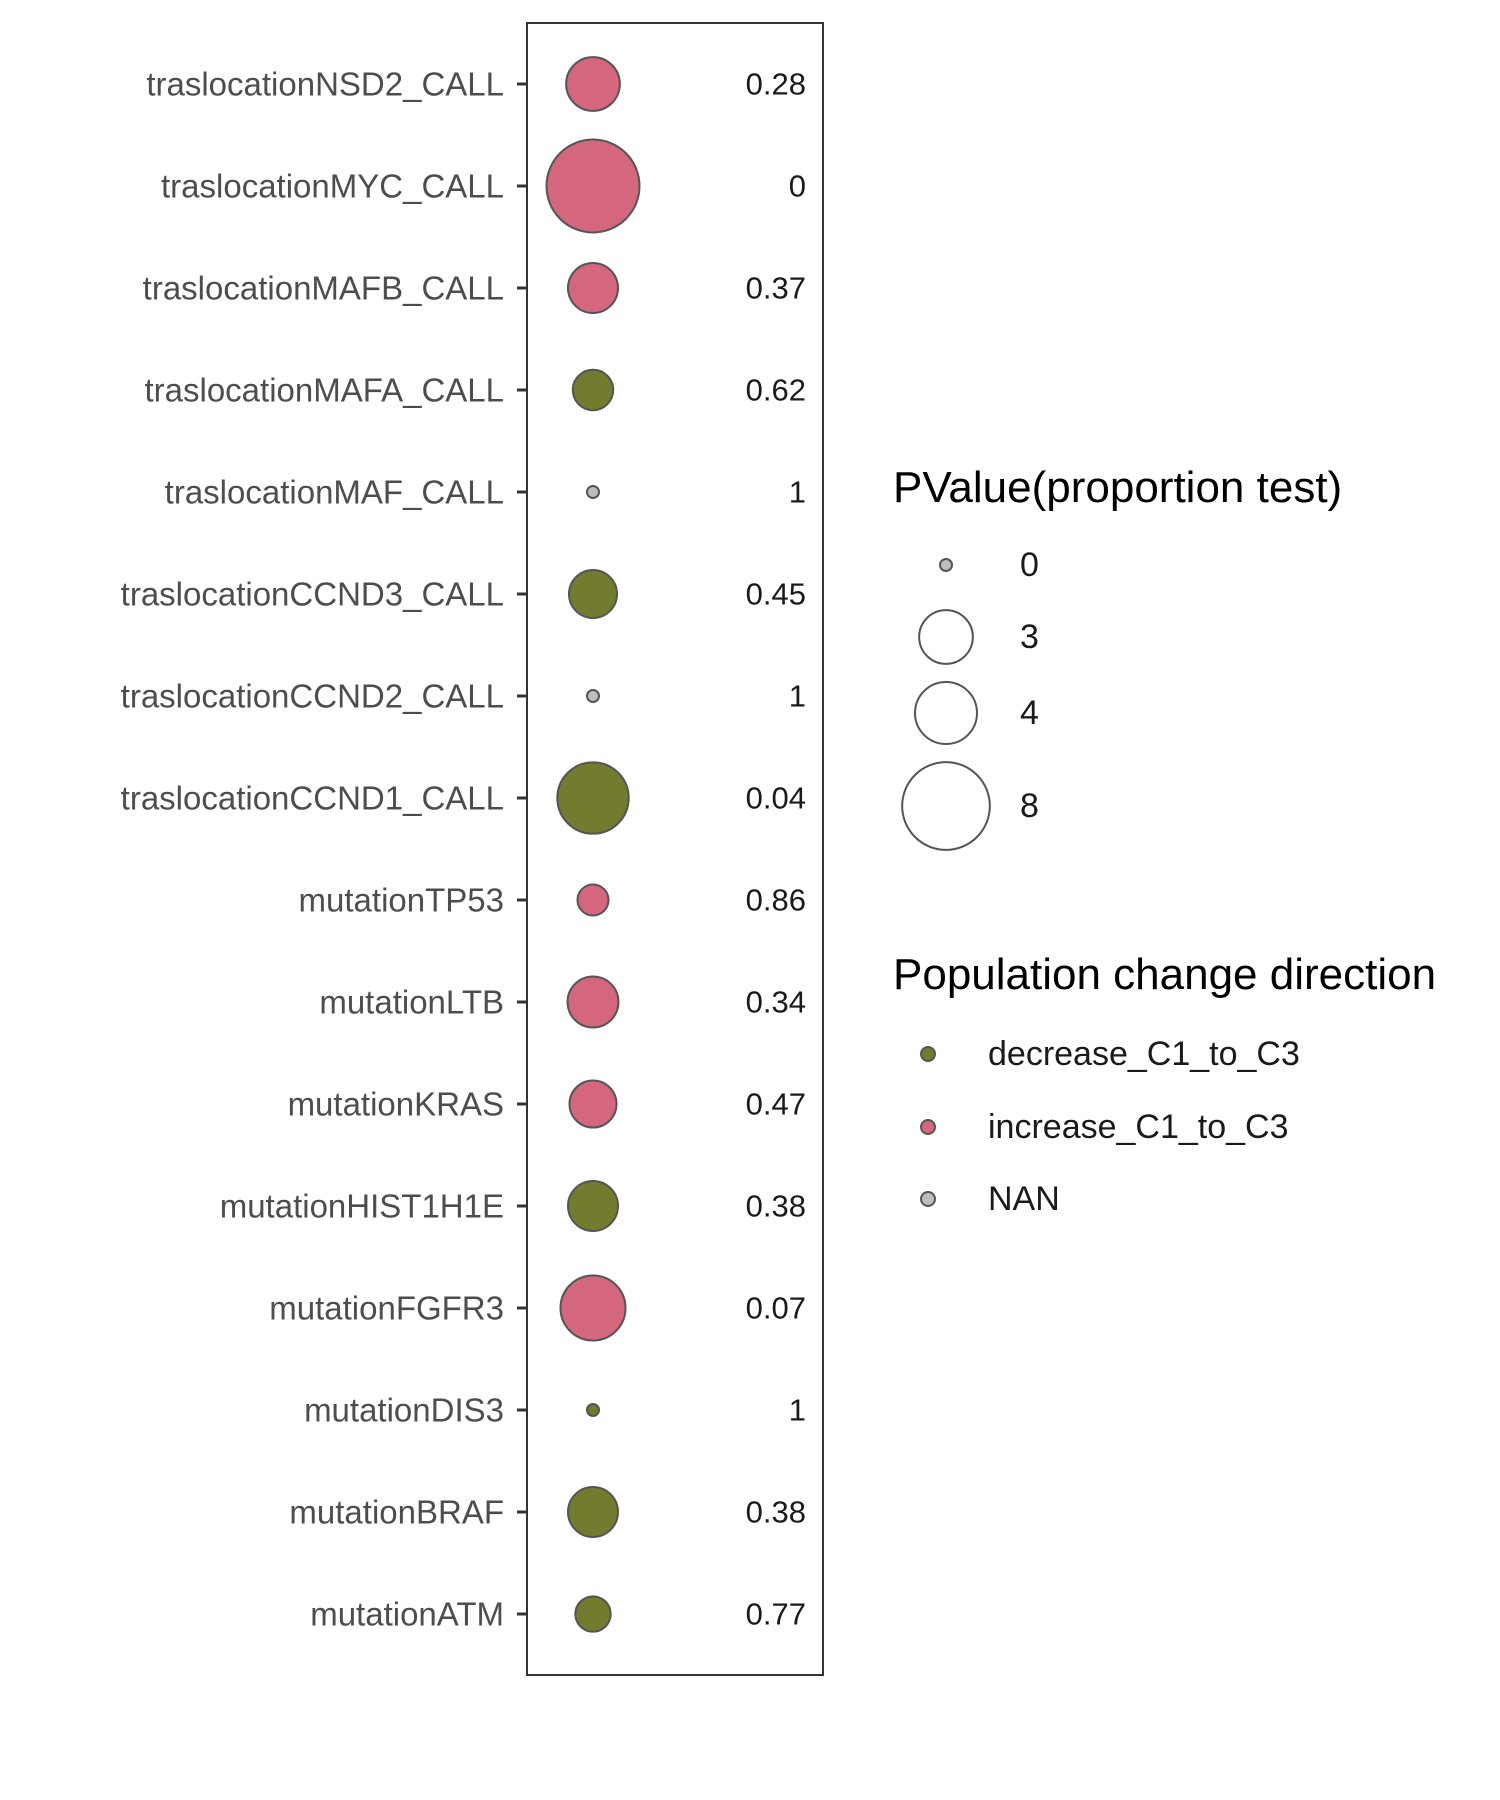  I want to click on y-tick-label: traslocationMAFB_CALL, so click(323, 288).